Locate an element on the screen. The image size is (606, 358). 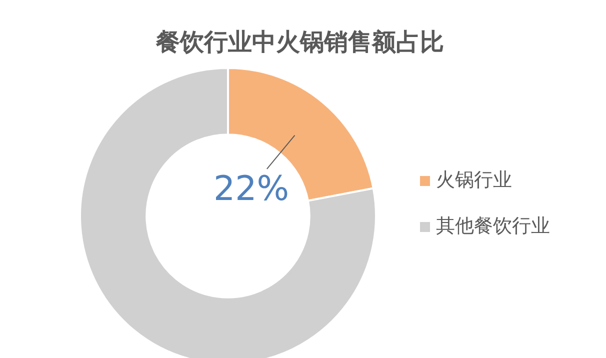
chart-title: 餐饮行业中火锅销售额占比 is located at coordinates (299, 42).